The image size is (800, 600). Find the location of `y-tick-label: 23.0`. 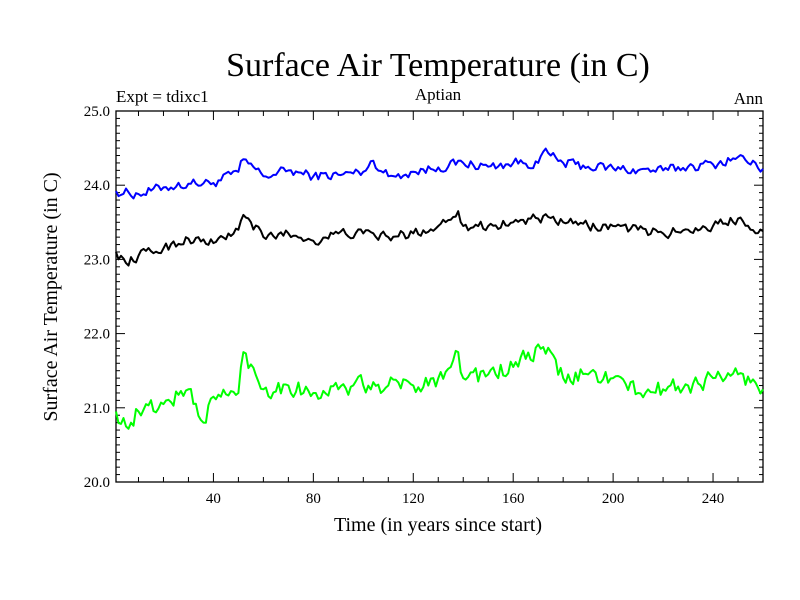

y-tick-label: 23.0 is located at coordinates (97, 260).